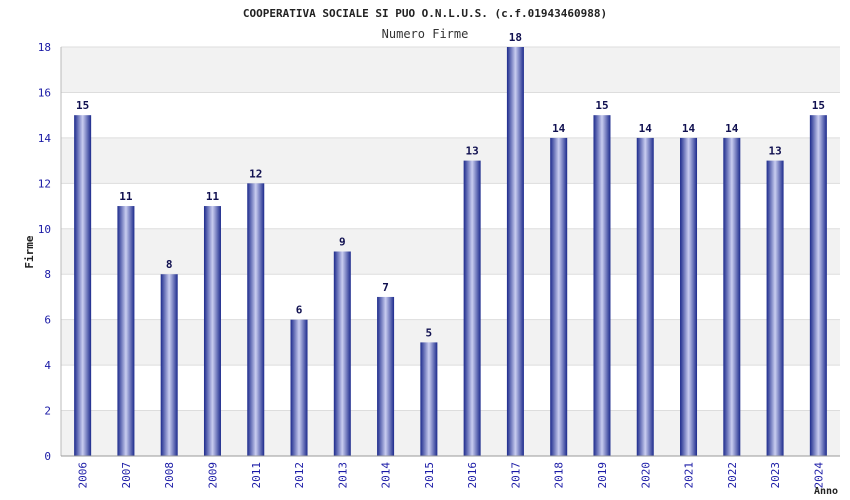  I want to click on x-tick-label: 2012, so click(299, 475).